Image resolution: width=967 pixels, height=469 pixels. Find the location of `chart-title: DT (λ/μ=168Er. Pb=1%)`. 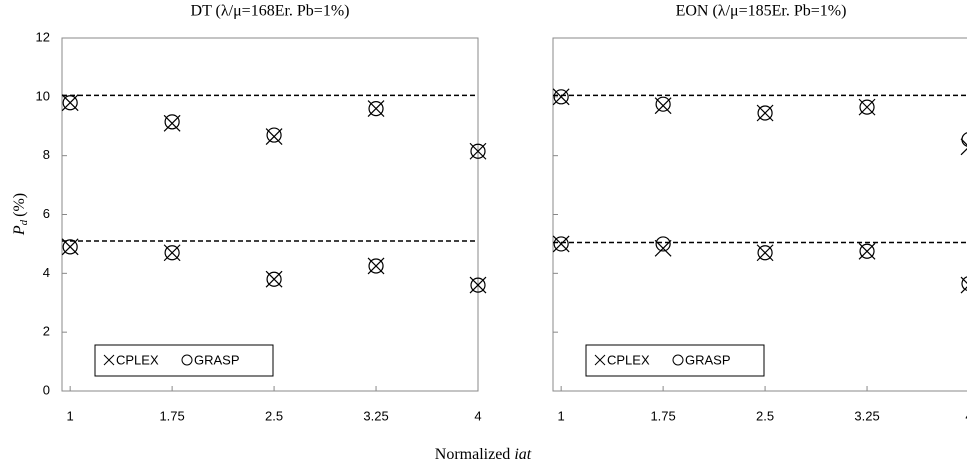

chart-title: DT (λ/μ=168Er. Pb=1%) is located at coordinates (270, 11).